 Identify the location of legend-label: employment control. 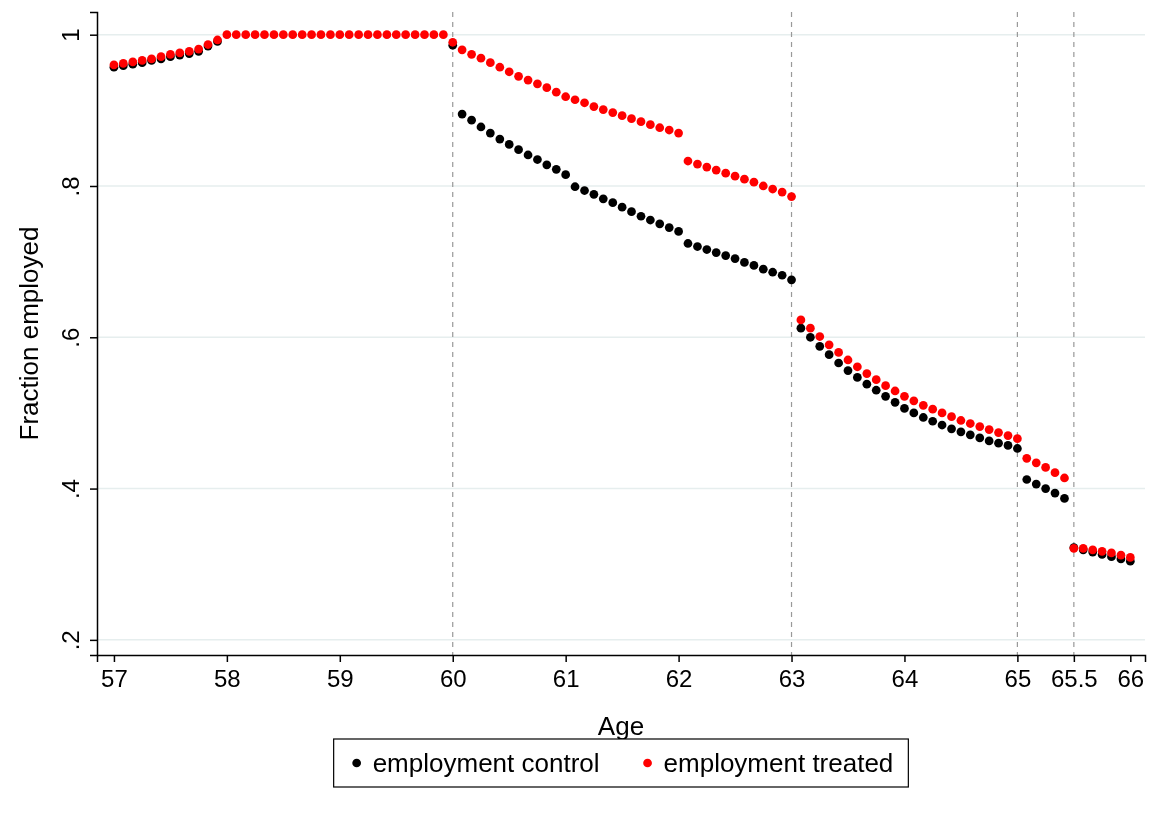
(486, 763).